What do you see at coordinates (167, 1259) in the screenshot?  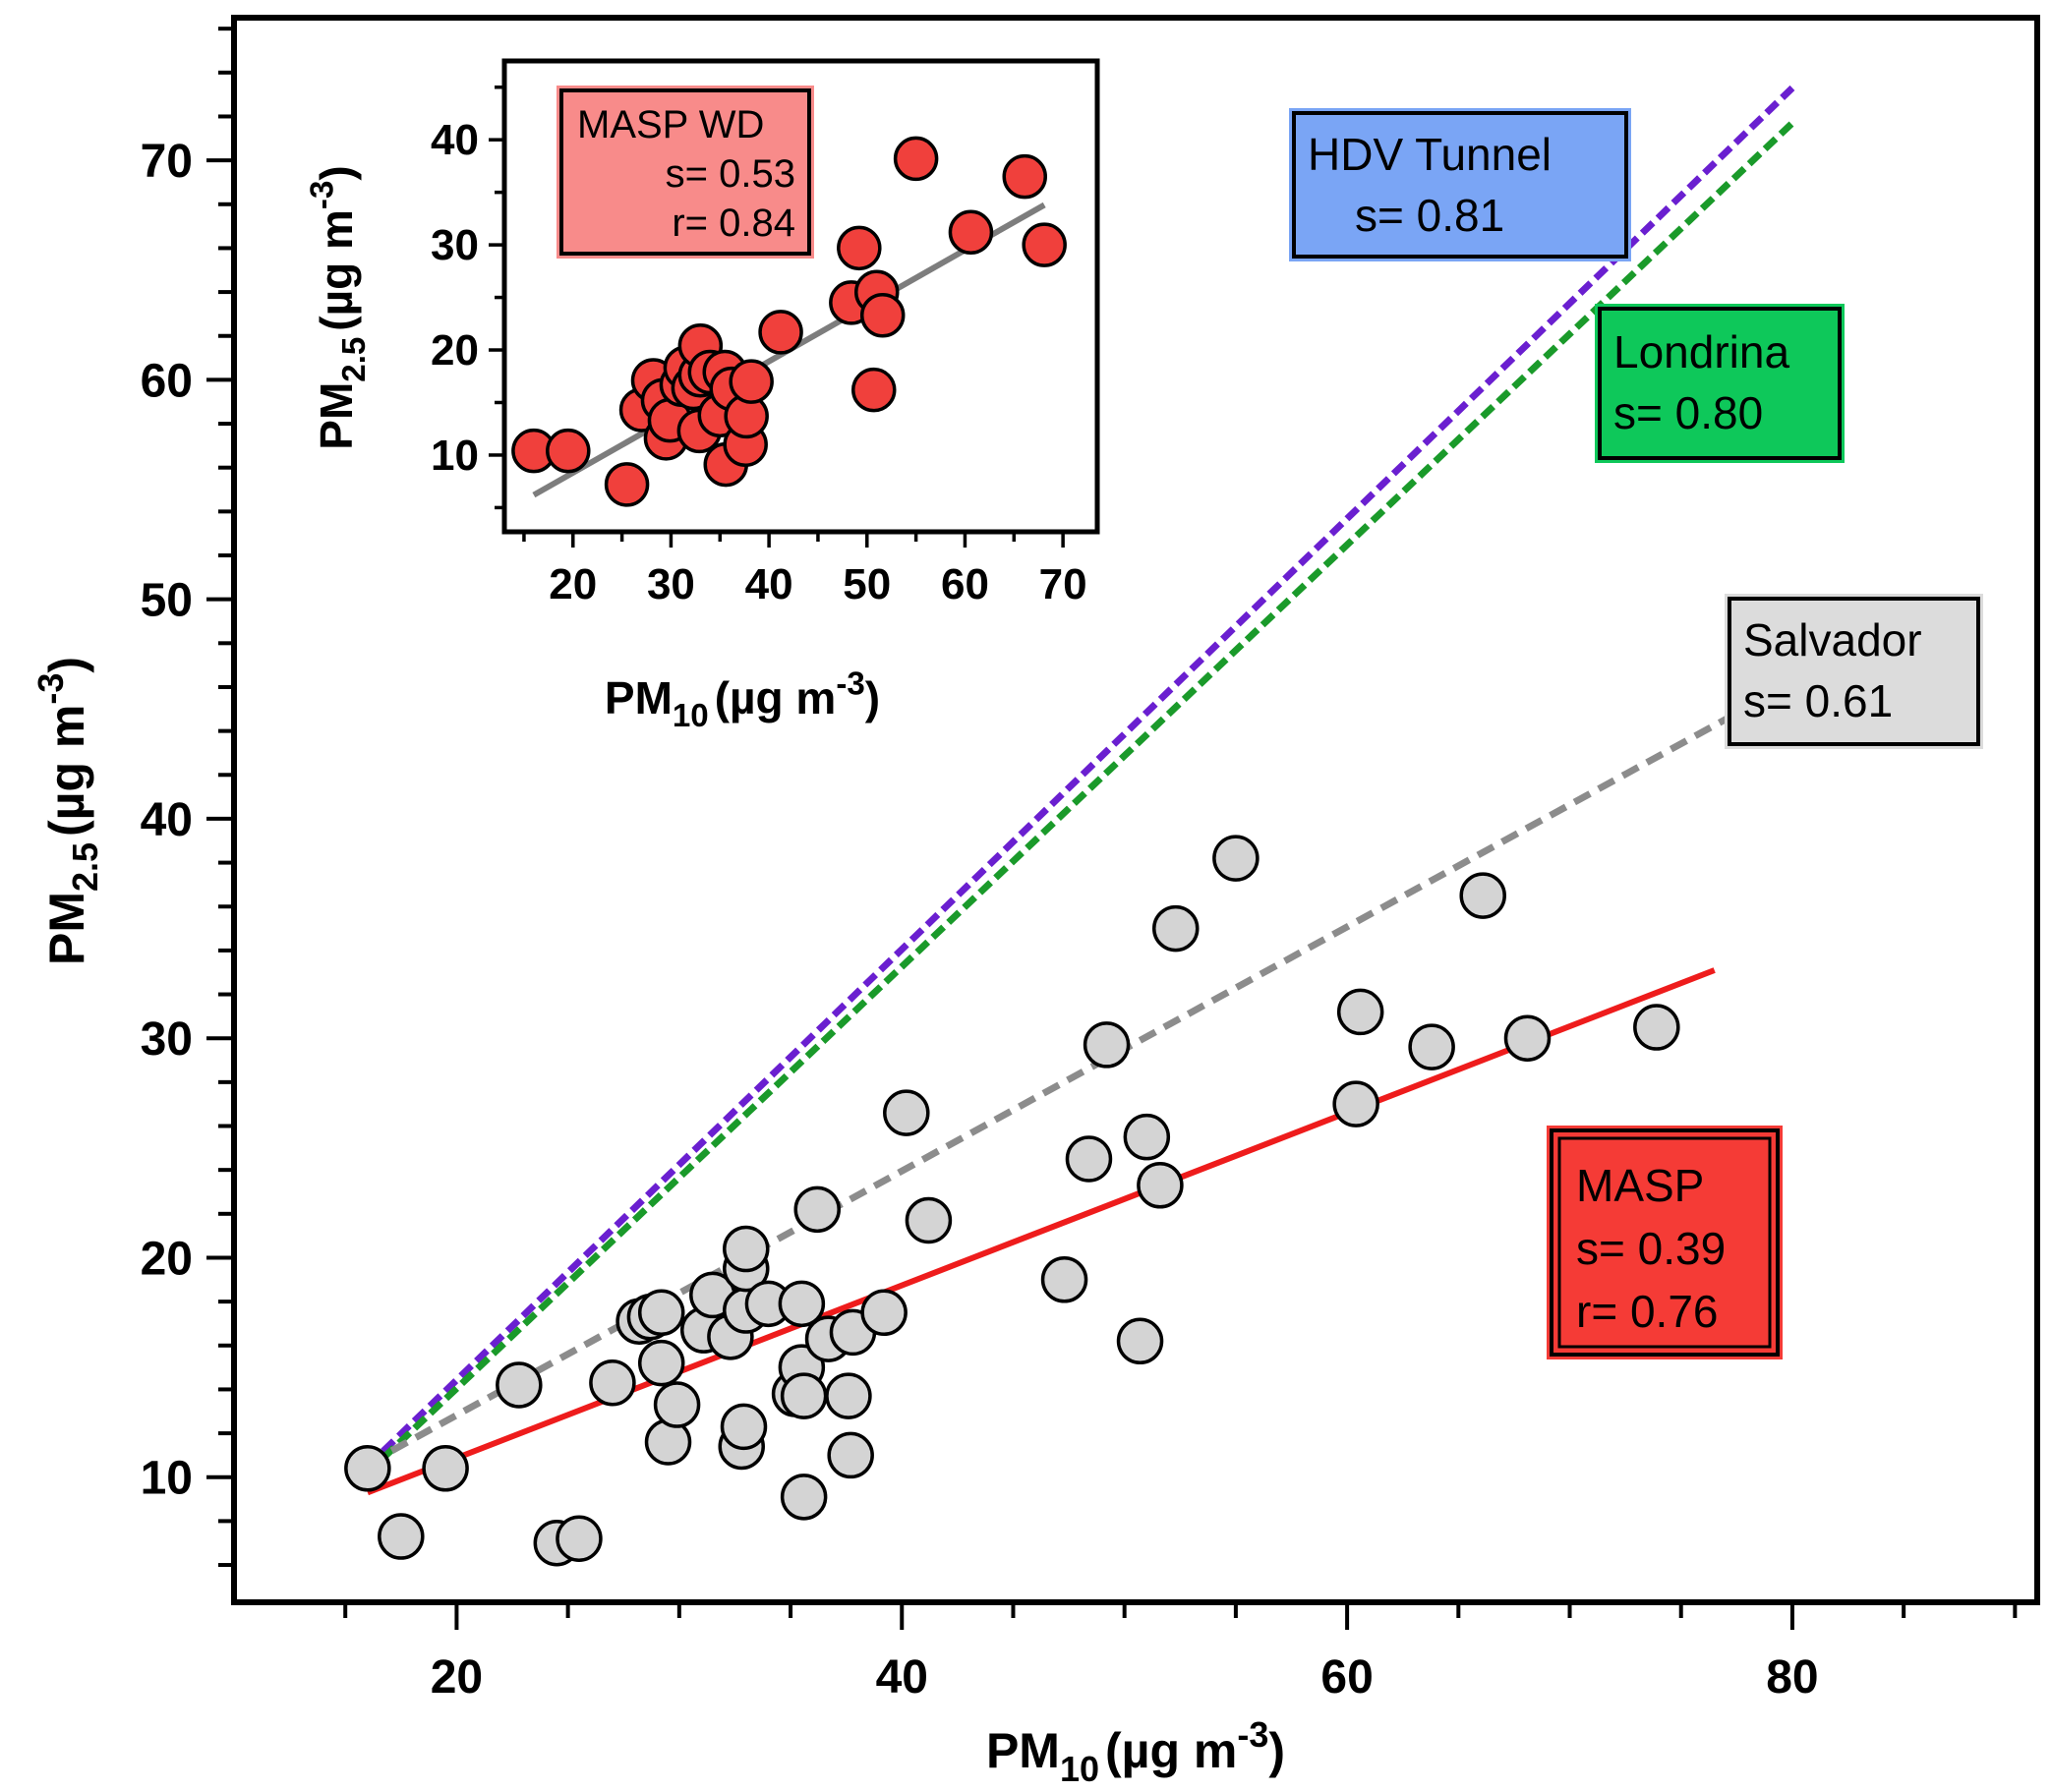 I see `y-tick-label: 20` at bounding box center [167, 1259].